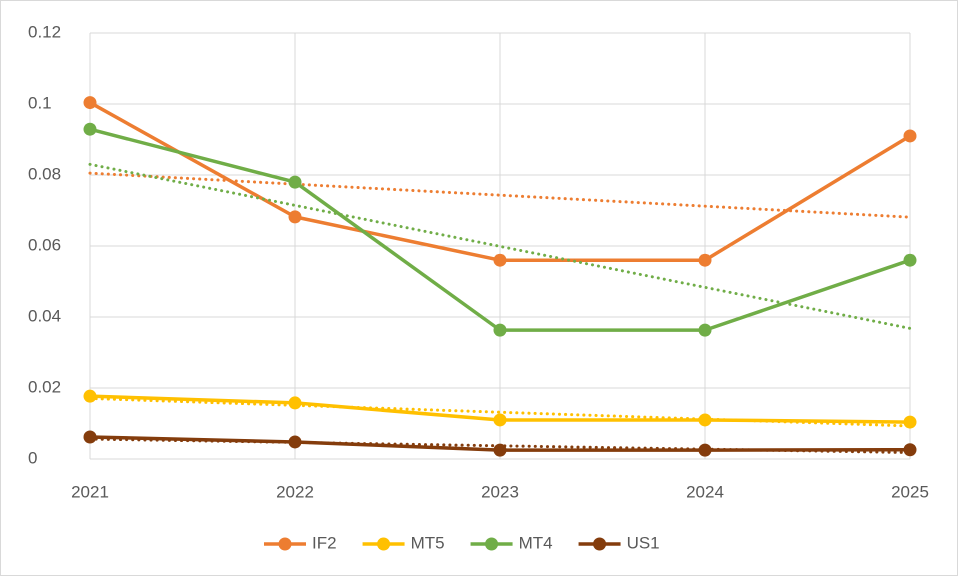 The width and height of the screenshot is (959, 577). Describe the element at coordinates (643, 542) in the screenshot. I see `legend-label: US1` at that location.